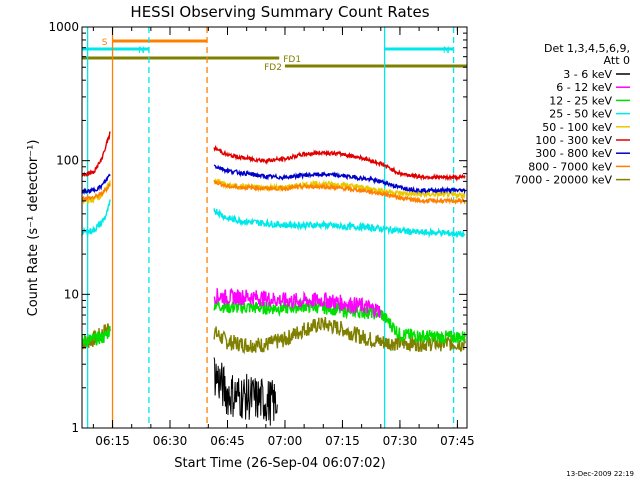  Describe the element at coordinates (285, 441) in the screenshot. I see `x-tick-label: 07:00` at that location.